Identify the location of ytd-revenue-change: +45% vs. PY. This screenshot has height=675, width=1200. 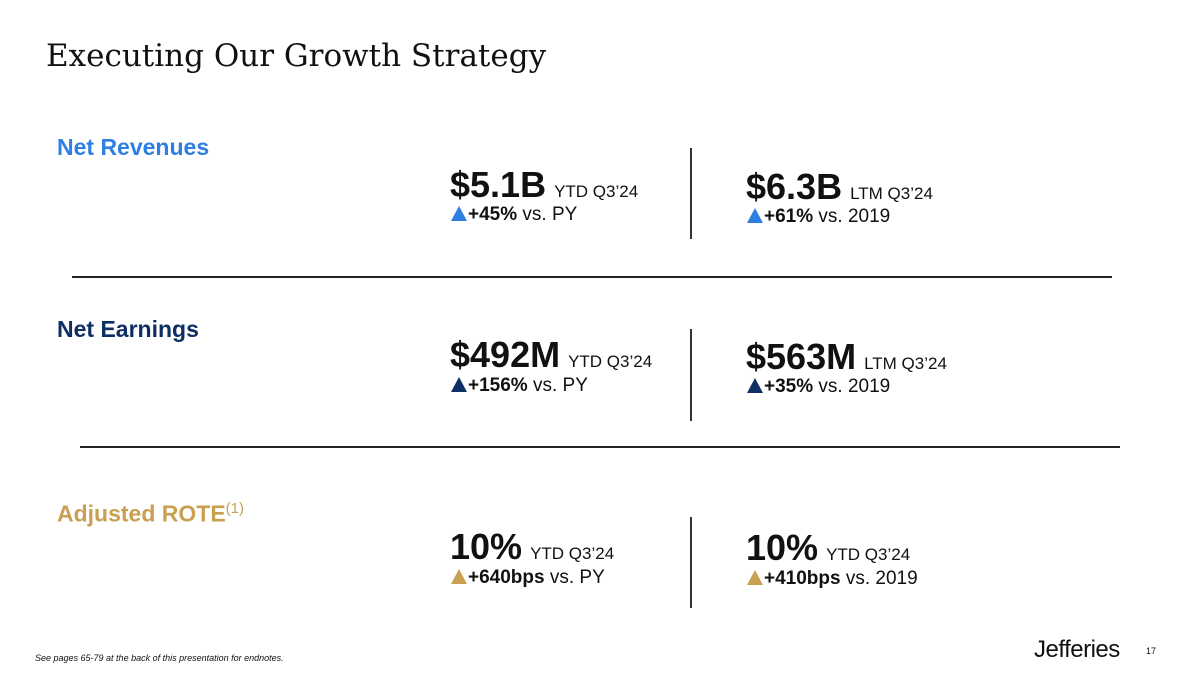
(514, 215).